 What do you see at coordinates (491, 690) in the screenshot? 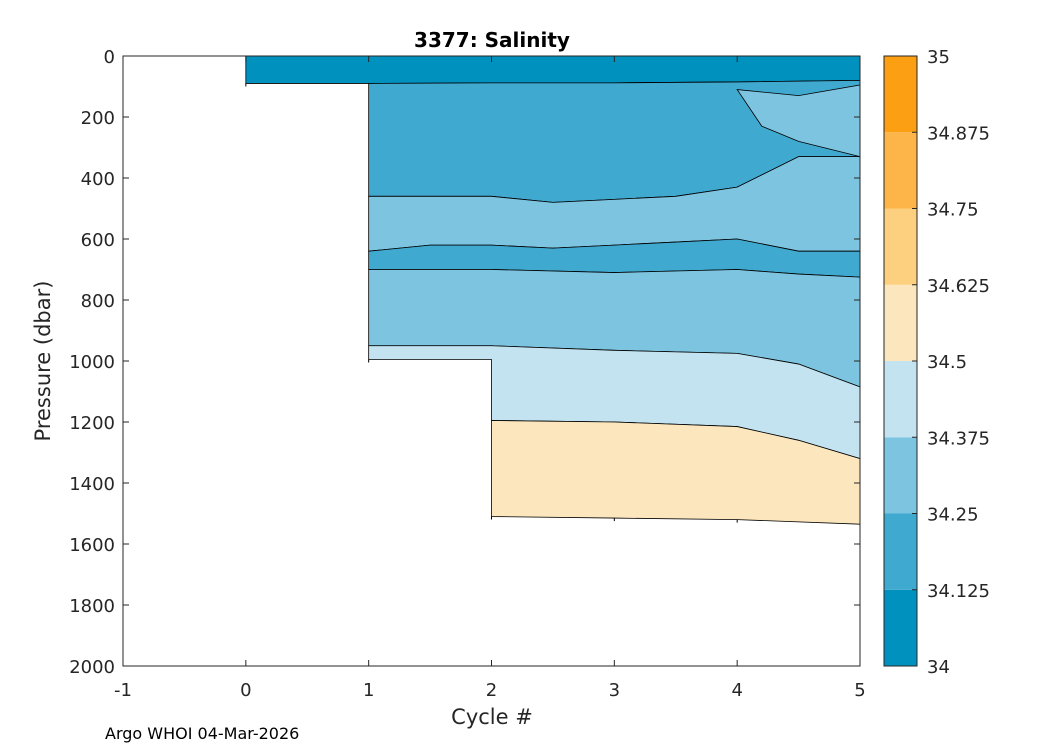
I see `x-tick-label: 2` at bounding box center [491, 690].